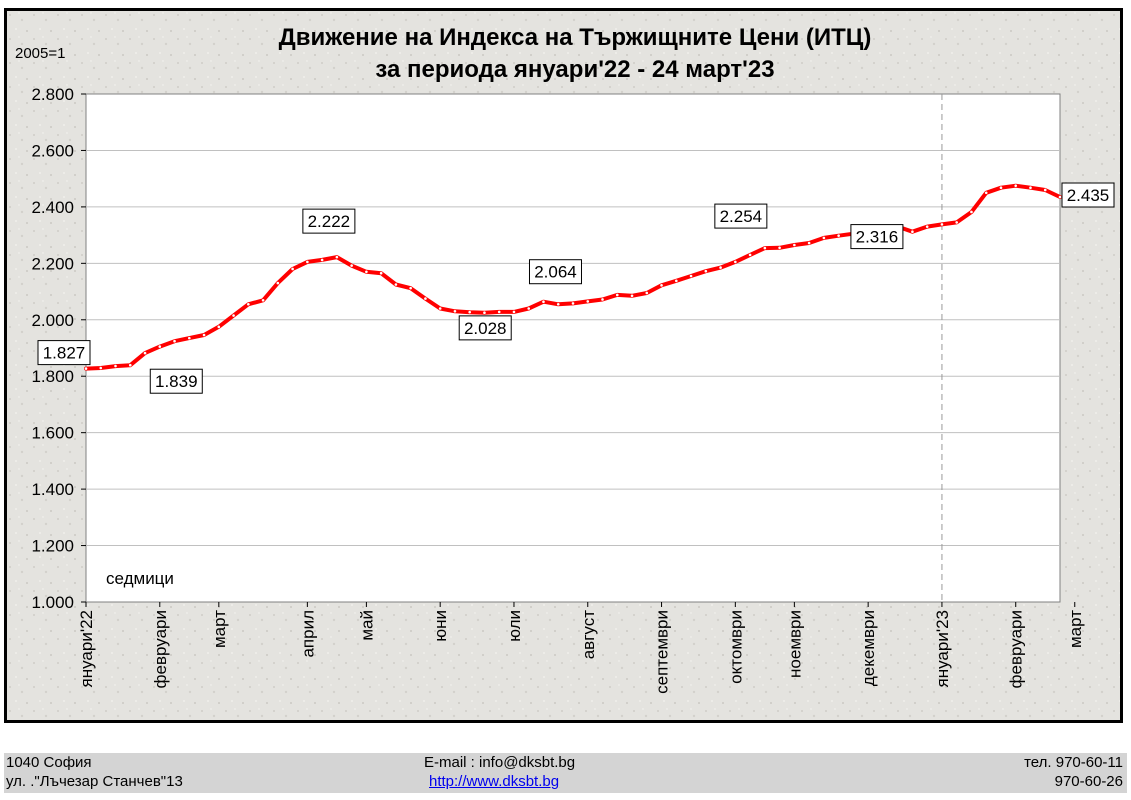 The image size is (1131, 800). I want to click on footer-address-street: ул. ."Лъчезар Станчев"13, so click(94, 781).